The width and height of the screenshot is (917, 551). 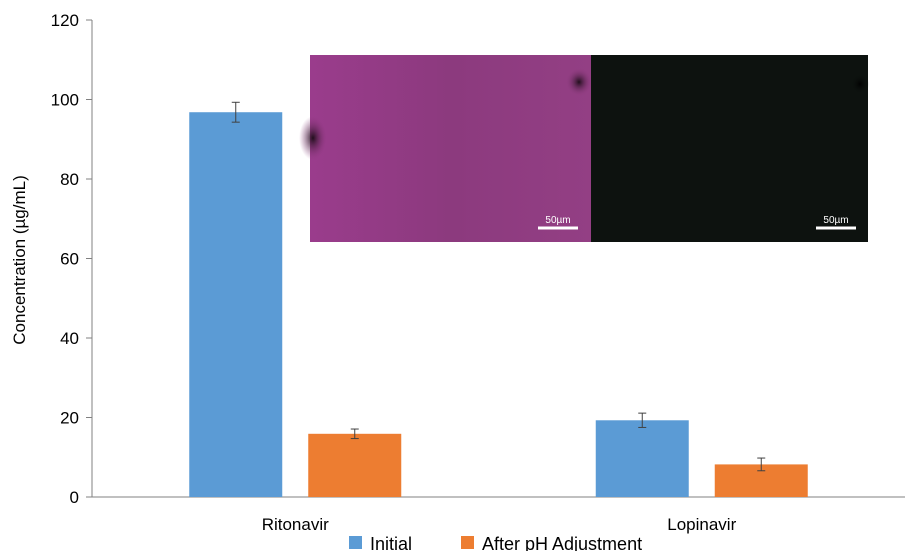 What do you see at coordinates (499, 524) in the screenshot?
I see `category-labels: Ritonavir Lopinavir` at bounding box center [499, 524].